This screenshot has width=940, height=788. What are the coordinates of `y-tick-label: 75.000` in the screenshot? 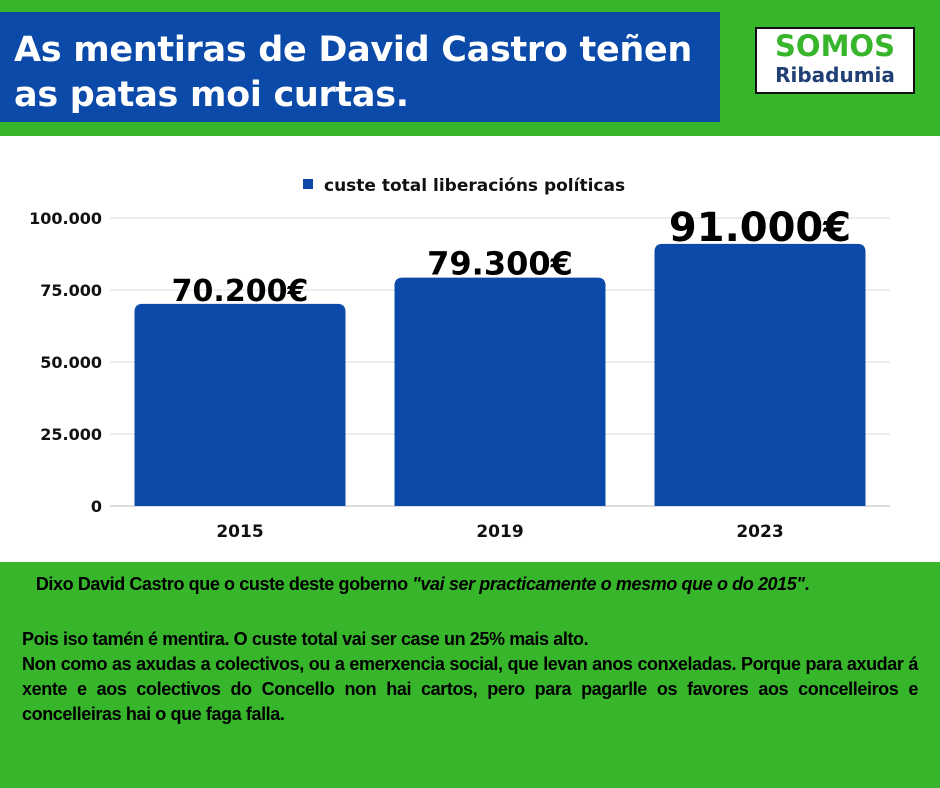 It's located at (71, 290).